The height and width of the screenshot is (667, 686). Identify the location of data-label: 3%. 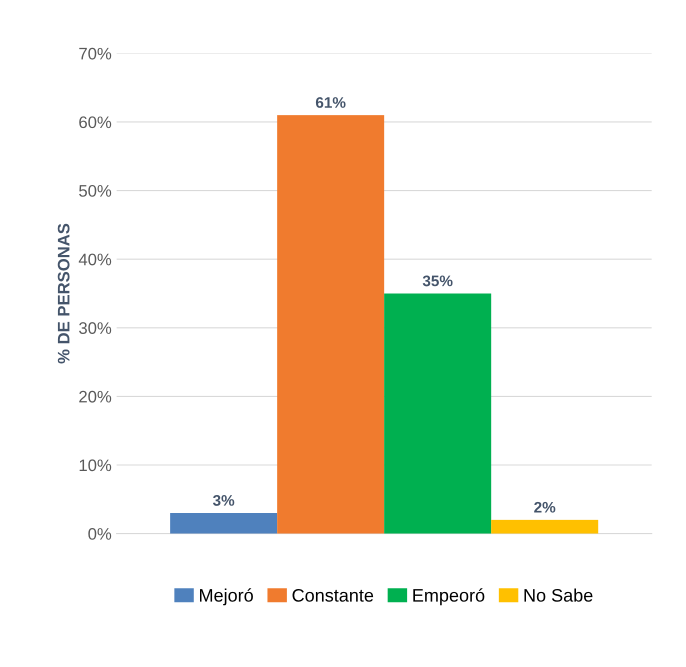
(223, 500).